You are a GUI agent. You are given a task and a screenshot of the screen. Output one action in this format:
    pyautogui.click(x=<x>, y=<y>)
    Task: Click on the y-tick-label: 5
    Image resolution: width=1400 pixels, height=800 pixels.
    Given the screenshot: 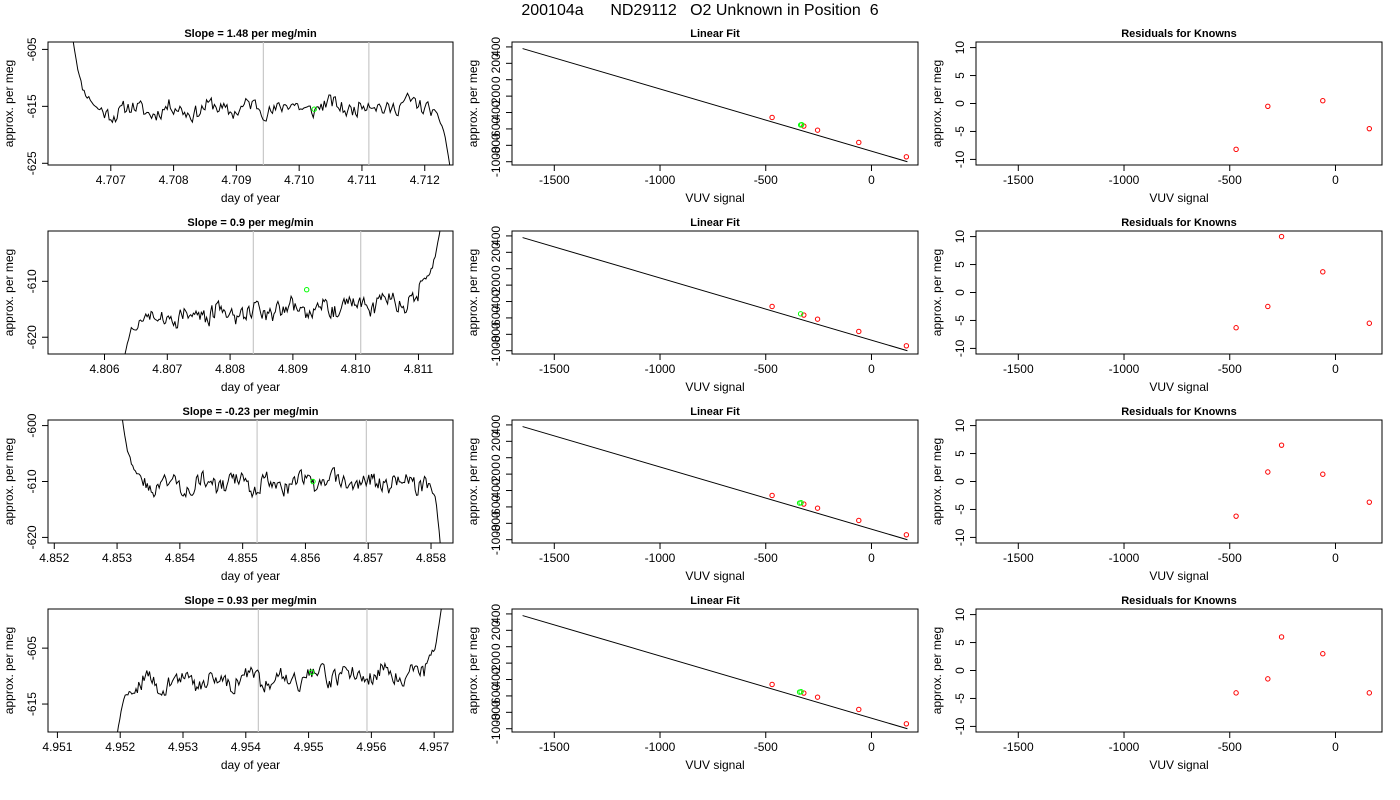 What is the action you would take?
    pyautogui.click(x=960, y=75)
    